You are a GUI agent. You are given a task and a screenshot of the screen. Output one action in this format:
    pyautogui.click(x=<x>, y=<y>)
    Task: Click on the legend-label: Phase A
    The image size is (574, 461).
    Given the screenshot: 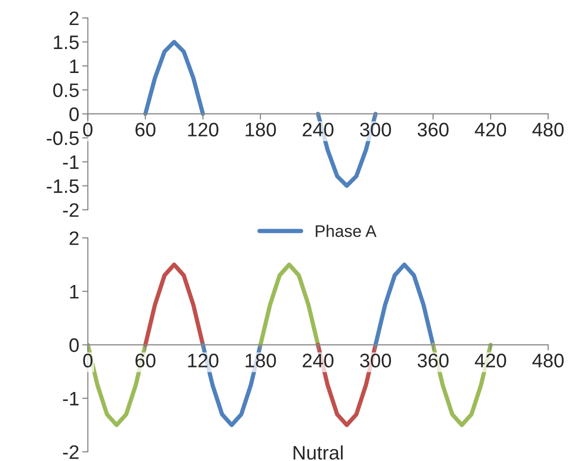 What is the action you would take?
    pyautogui.click(x=346, y=230)
    